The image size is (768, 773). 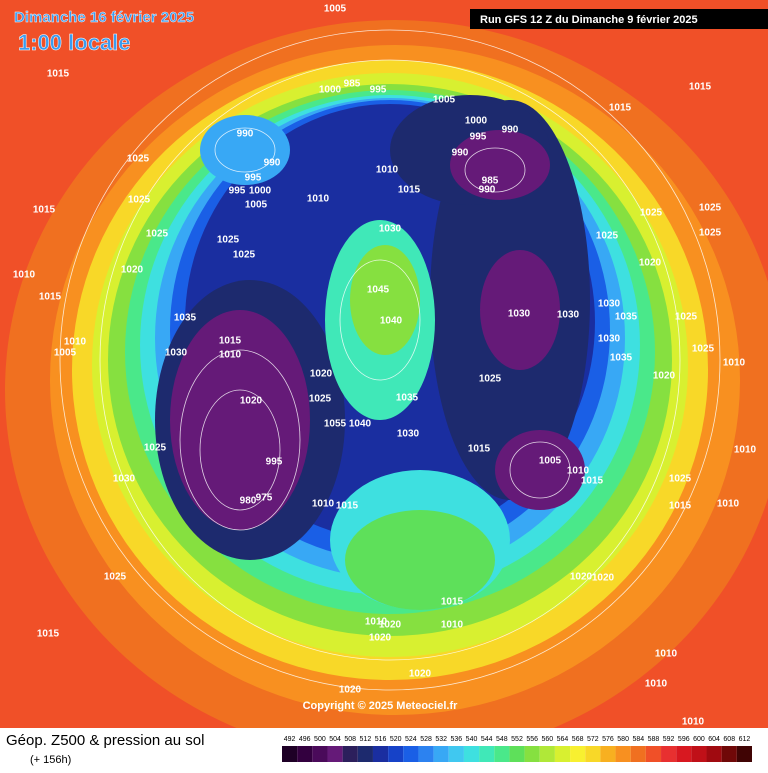 What do you see at coordinates (104, 17) in the screenshot?
I see `map-date: Dimanche 16 février 2025` at bounding box center [104, 17].